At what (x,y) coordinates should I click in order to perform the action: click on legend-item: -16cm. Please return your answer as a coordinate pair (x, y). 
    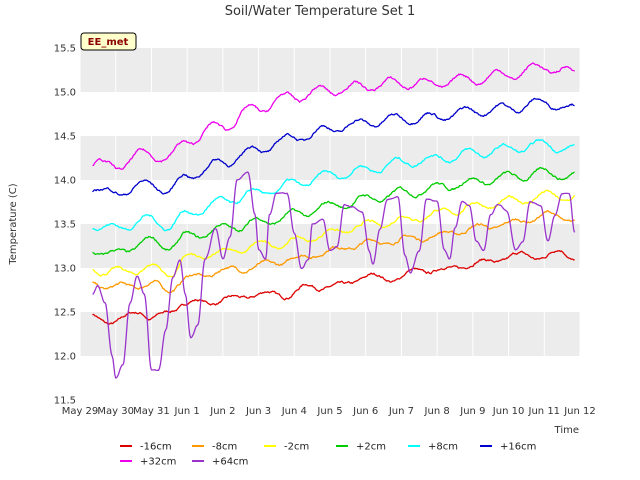
    Looking at the image, I should click on (146, 447).